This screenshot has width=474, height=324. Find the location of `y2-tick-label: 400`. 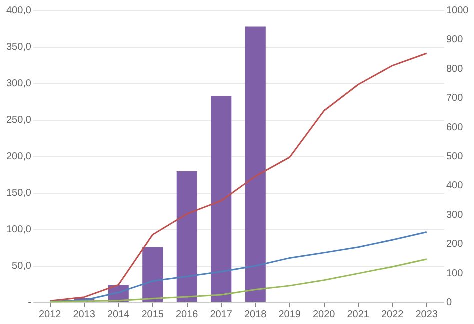

y2-tick-label: 400 is located at coordinates (455, 186).